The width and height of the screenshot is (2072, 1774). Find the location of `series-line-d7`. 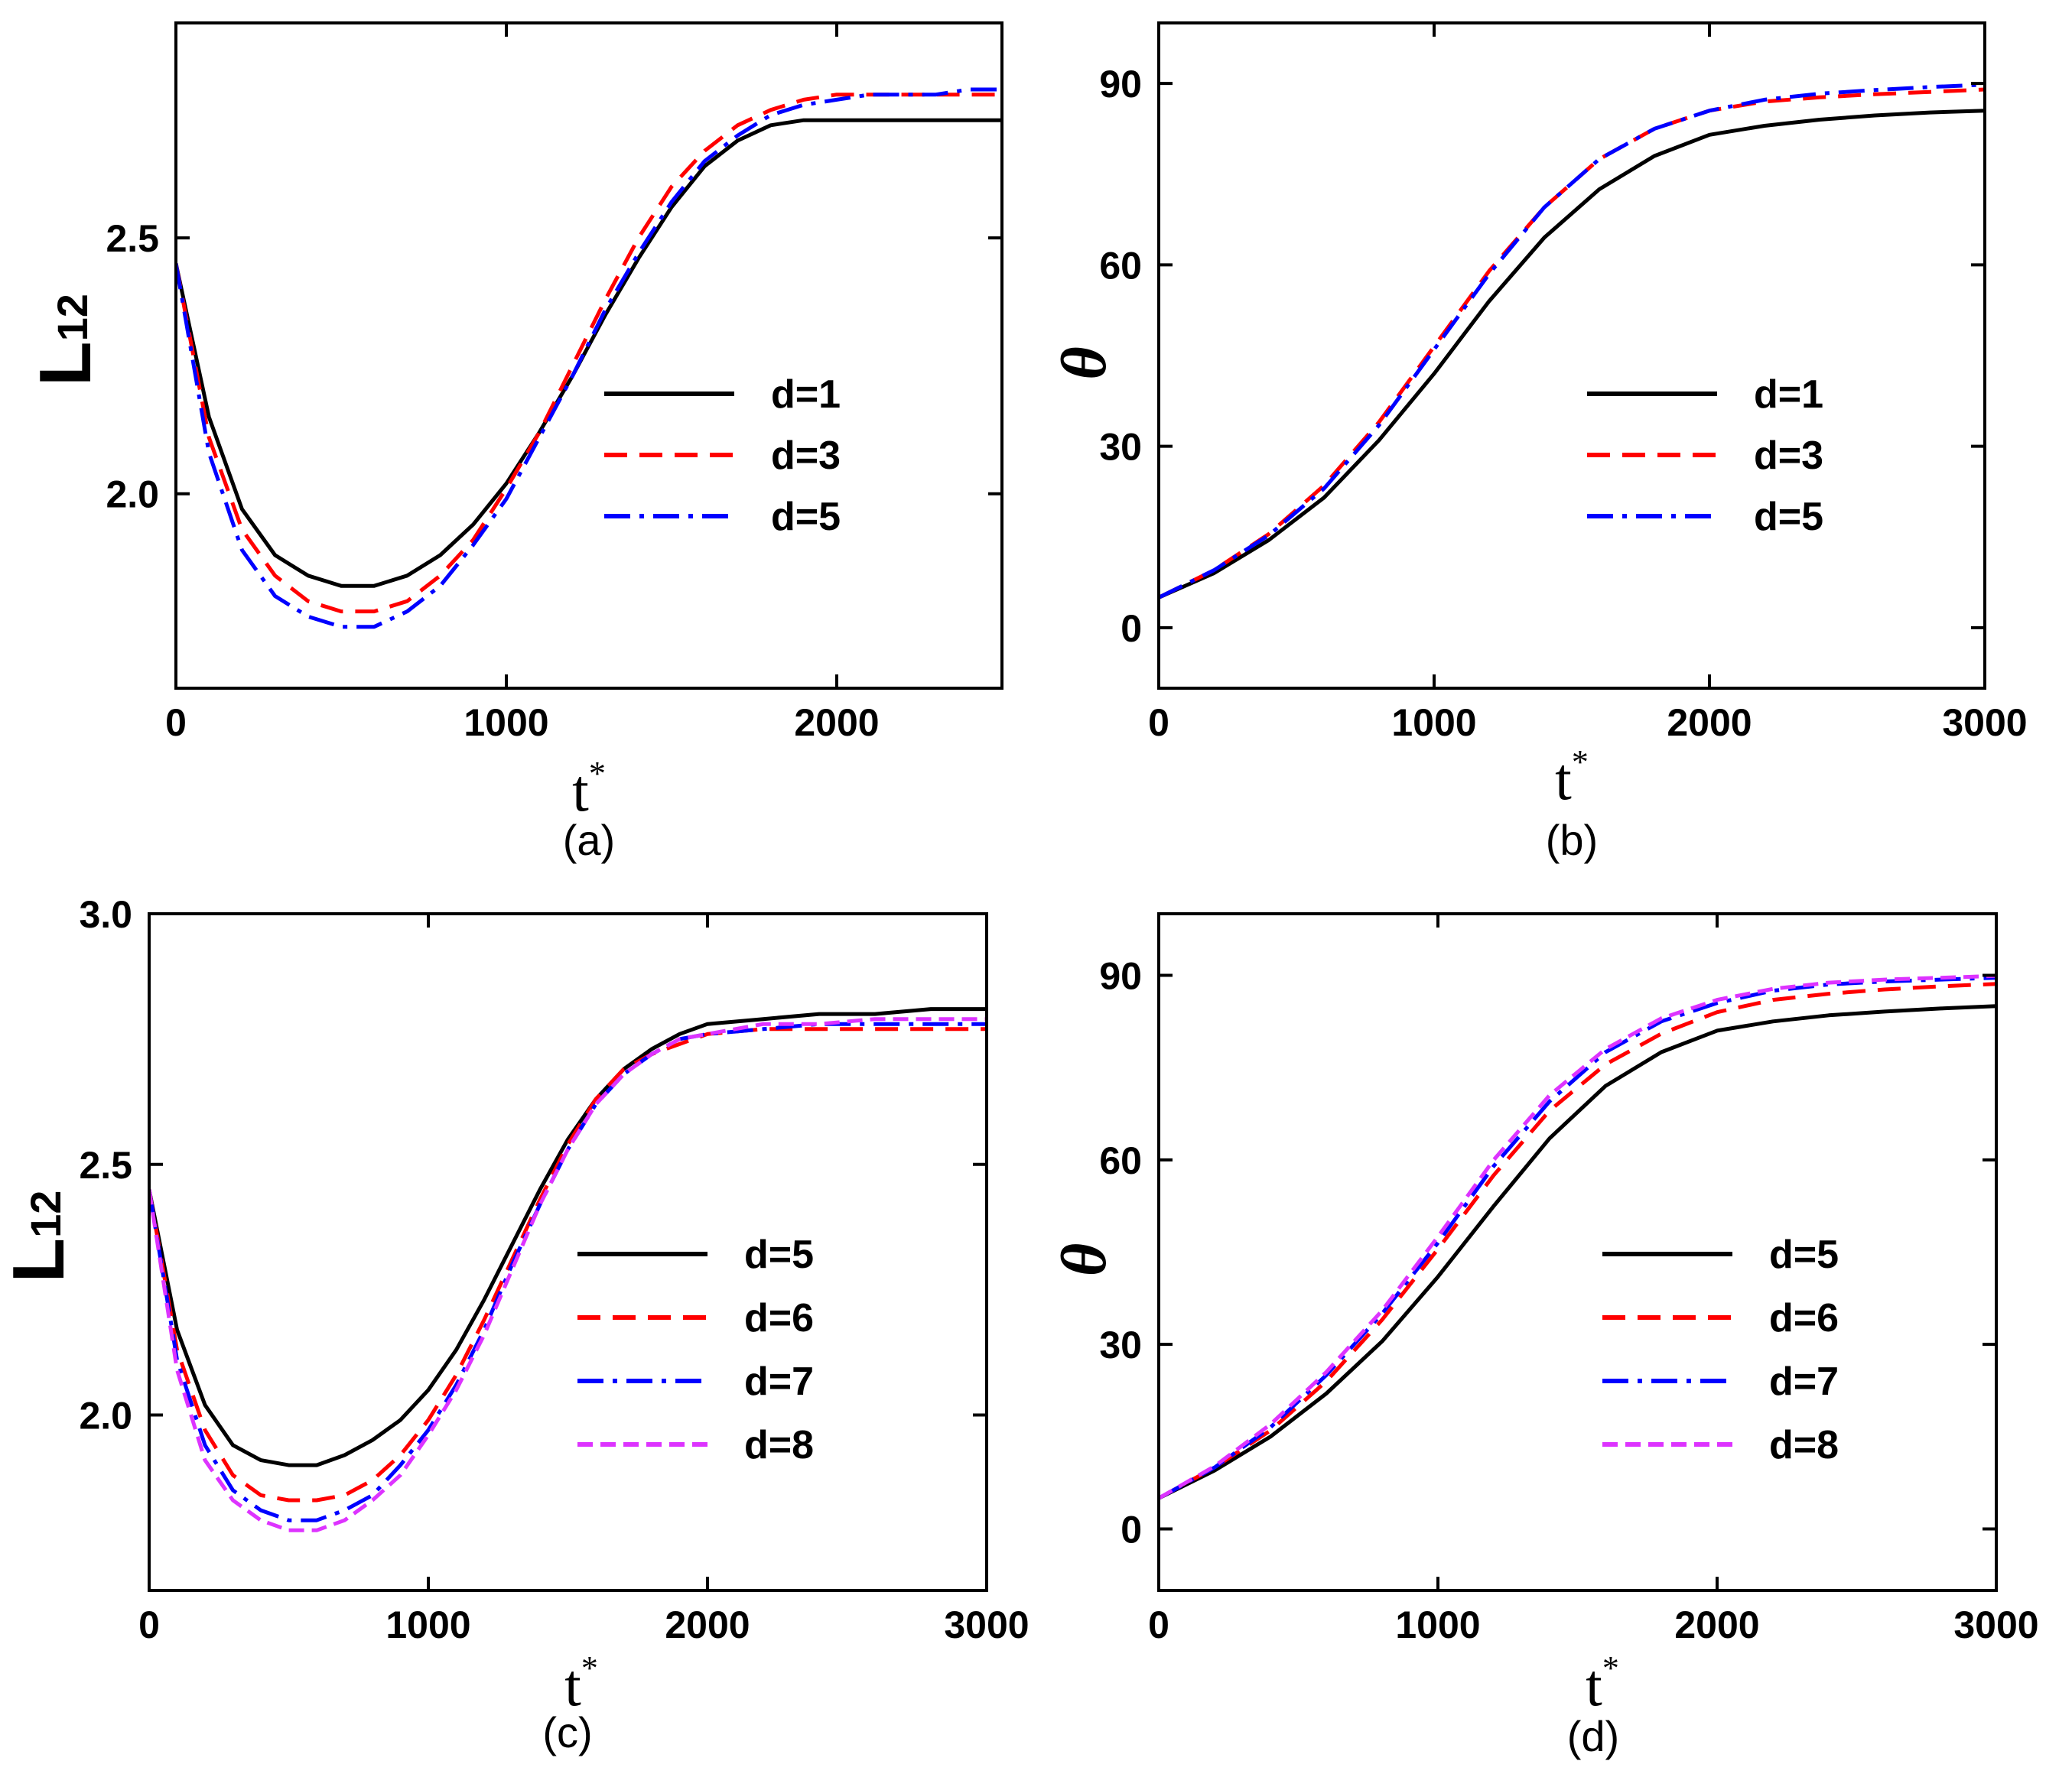

series-line-d7 is located at coordinates (568, 1272).